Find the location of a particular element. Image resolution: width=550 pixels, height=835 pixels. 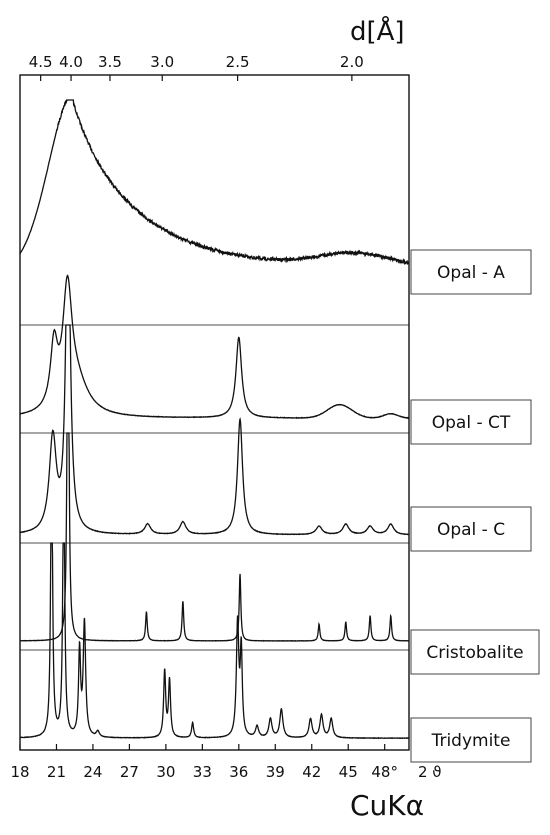

series-label-box: Opal - A is located at coordinates (471, 272).